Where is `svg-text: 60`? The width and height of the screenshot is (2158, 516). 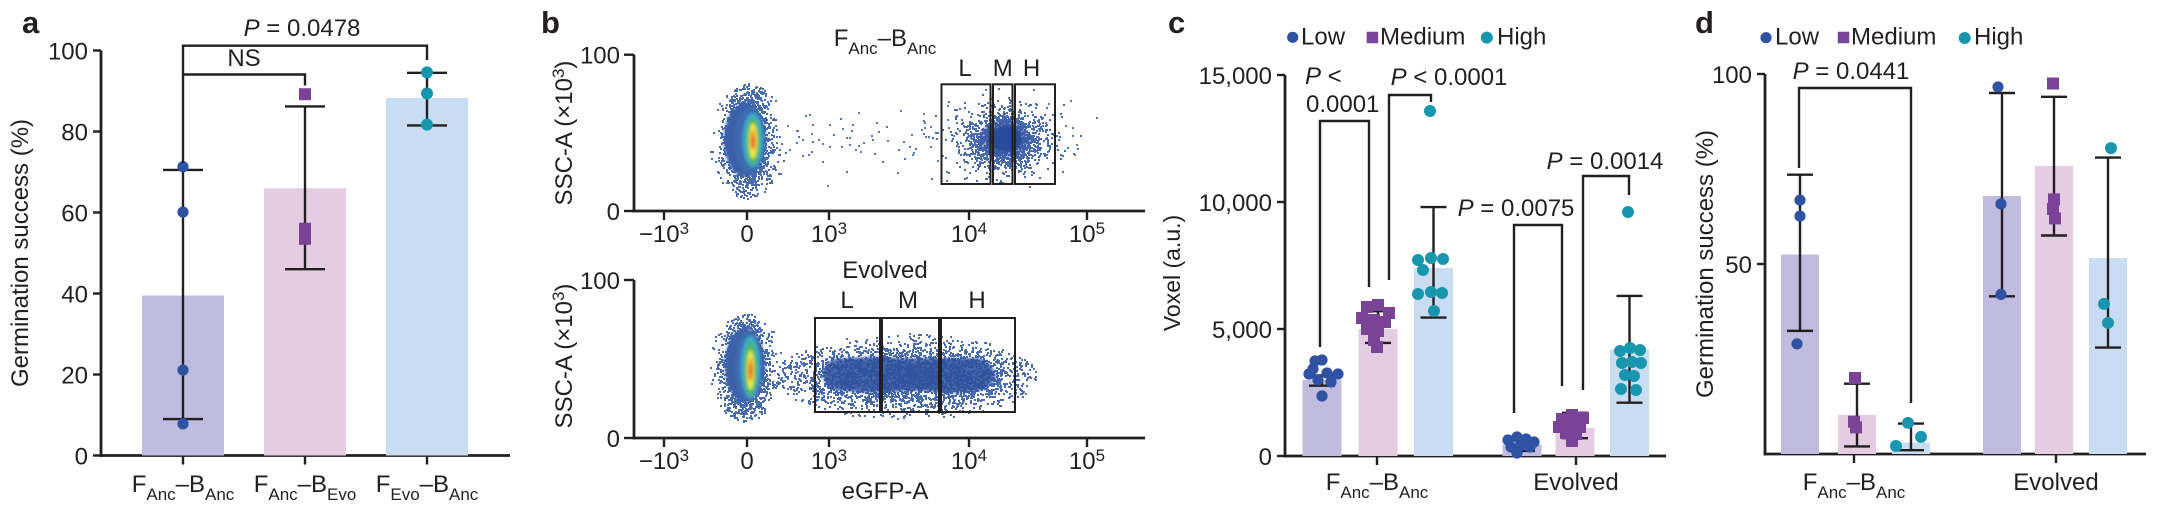
svg-text: 60 is located at coordinates (74, 214).